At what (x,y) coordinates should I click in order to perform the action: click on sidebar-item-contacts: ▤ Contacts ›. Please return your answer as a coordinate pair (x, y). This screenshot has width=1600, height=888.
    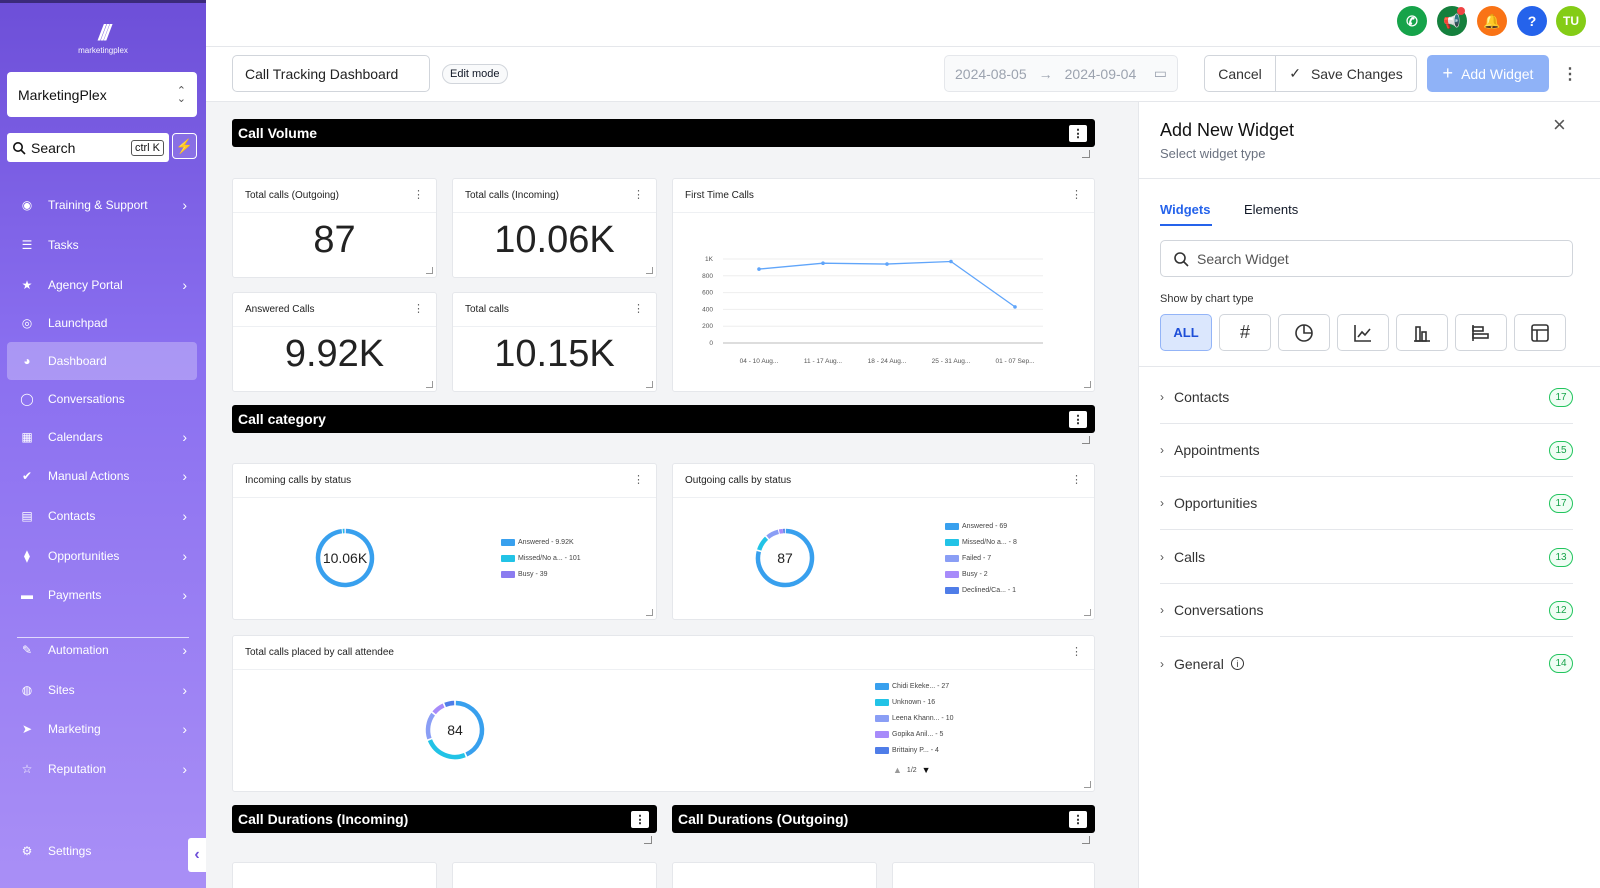
    Looking at the image, I should click on (102, 516).